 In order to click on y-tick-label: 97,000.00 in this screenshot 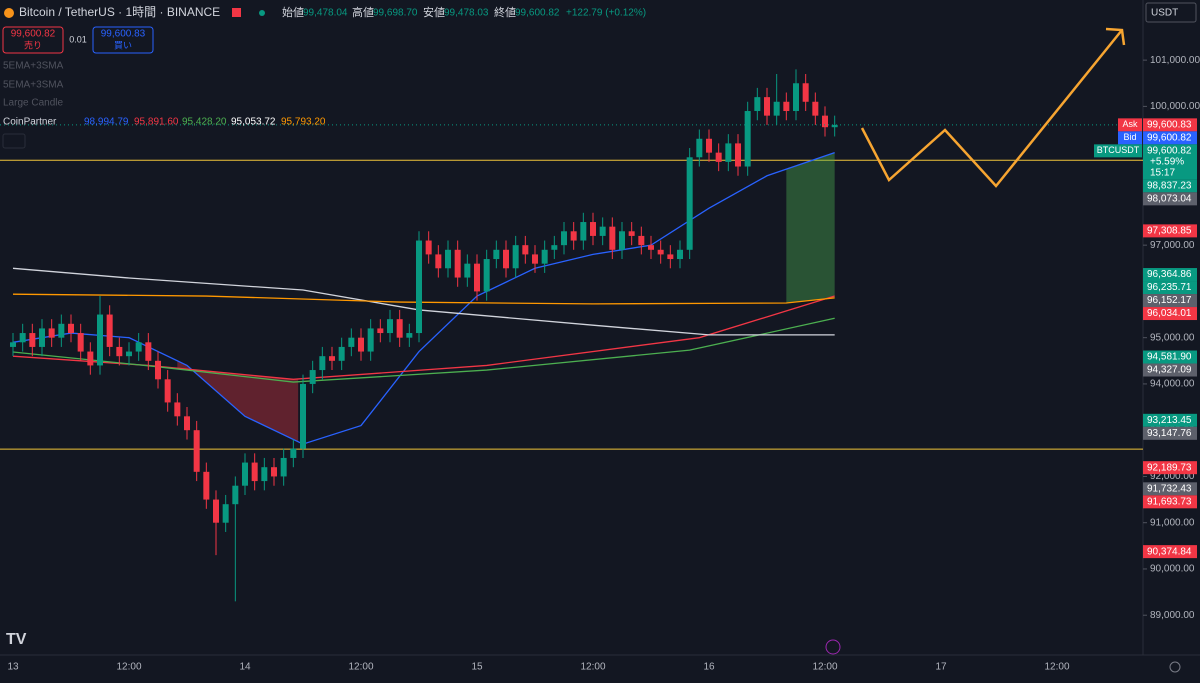, I will do `click(1172, 245)`.